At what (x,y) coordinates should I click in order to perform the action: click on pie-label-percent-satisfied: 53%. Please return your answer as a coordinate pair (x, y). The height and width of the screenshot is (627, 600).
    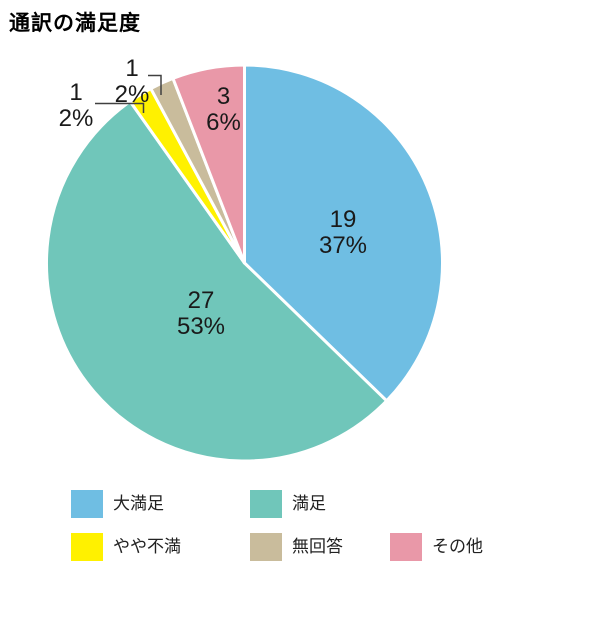
    Looking at the image, I should click on (201, 326).